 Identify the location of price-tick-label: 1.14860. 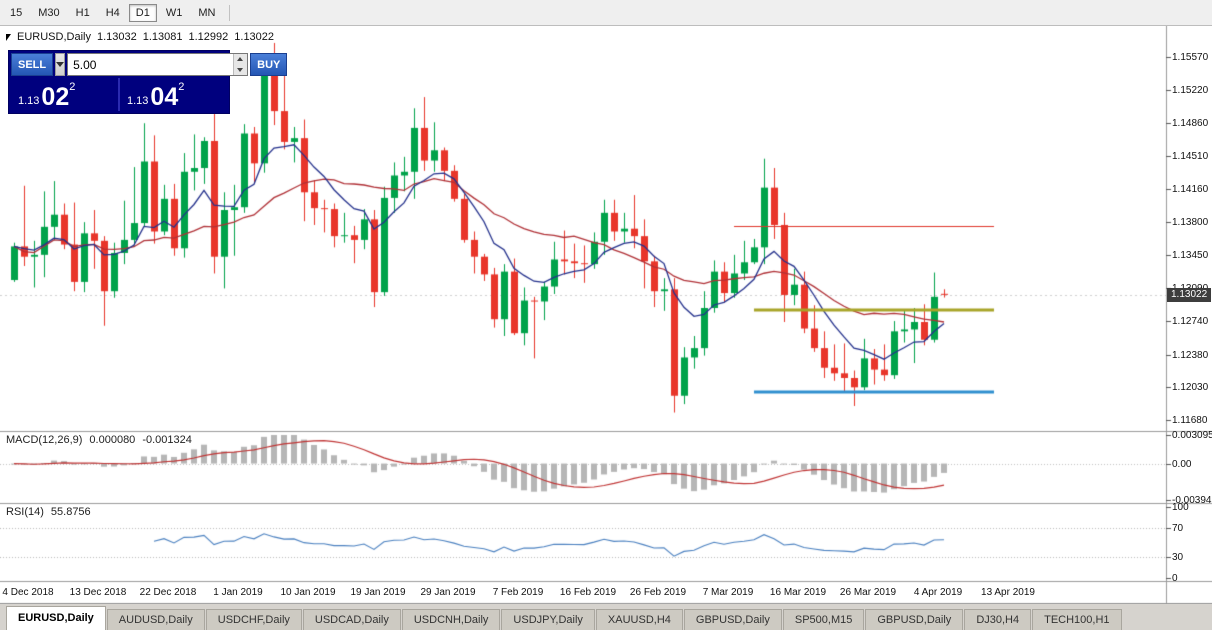
(1190, 124).